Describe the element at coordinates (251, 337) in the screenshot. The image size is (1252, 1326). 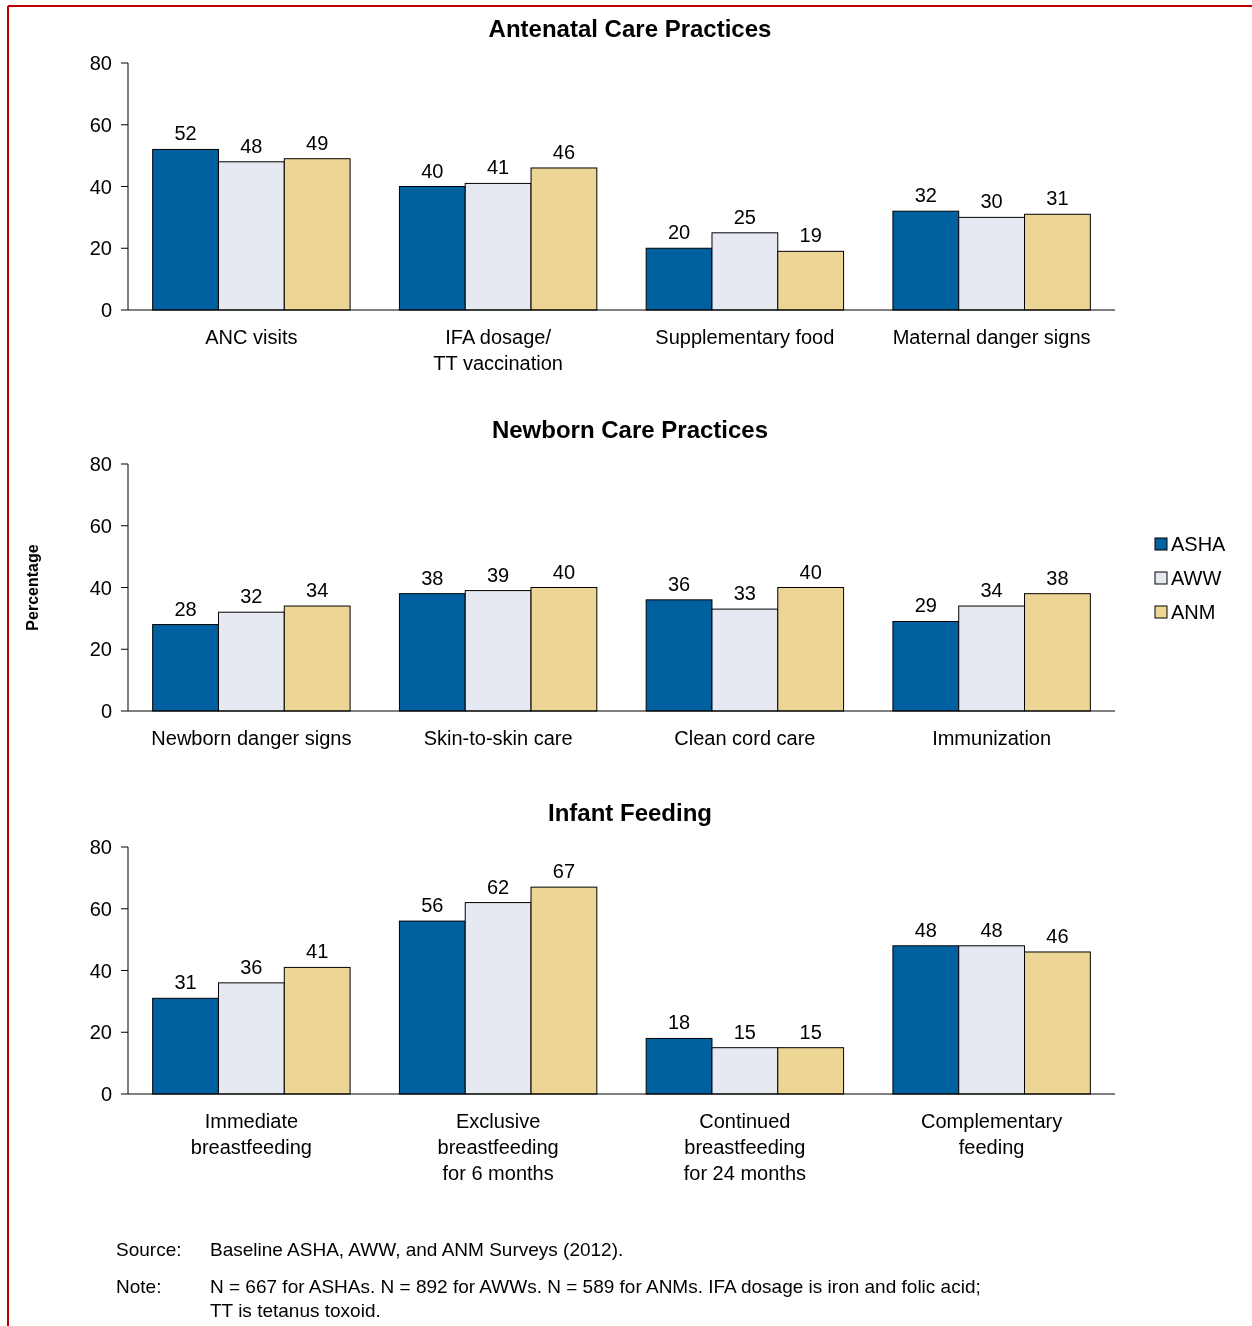
I see `x-tick-label: ANC visits` at that location.